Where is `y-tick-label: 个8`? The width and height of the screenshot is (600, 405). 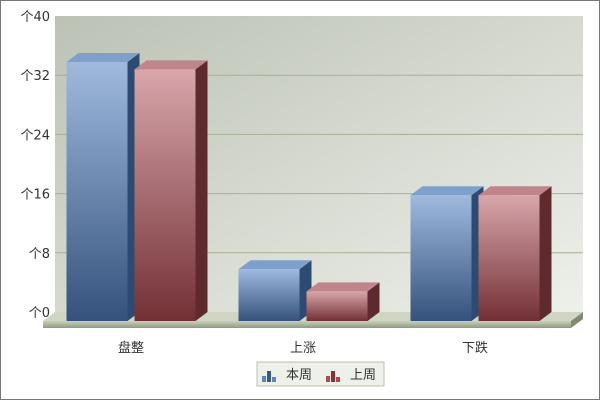
y-tick-label: 个8 is located at coordinates (39, 254).